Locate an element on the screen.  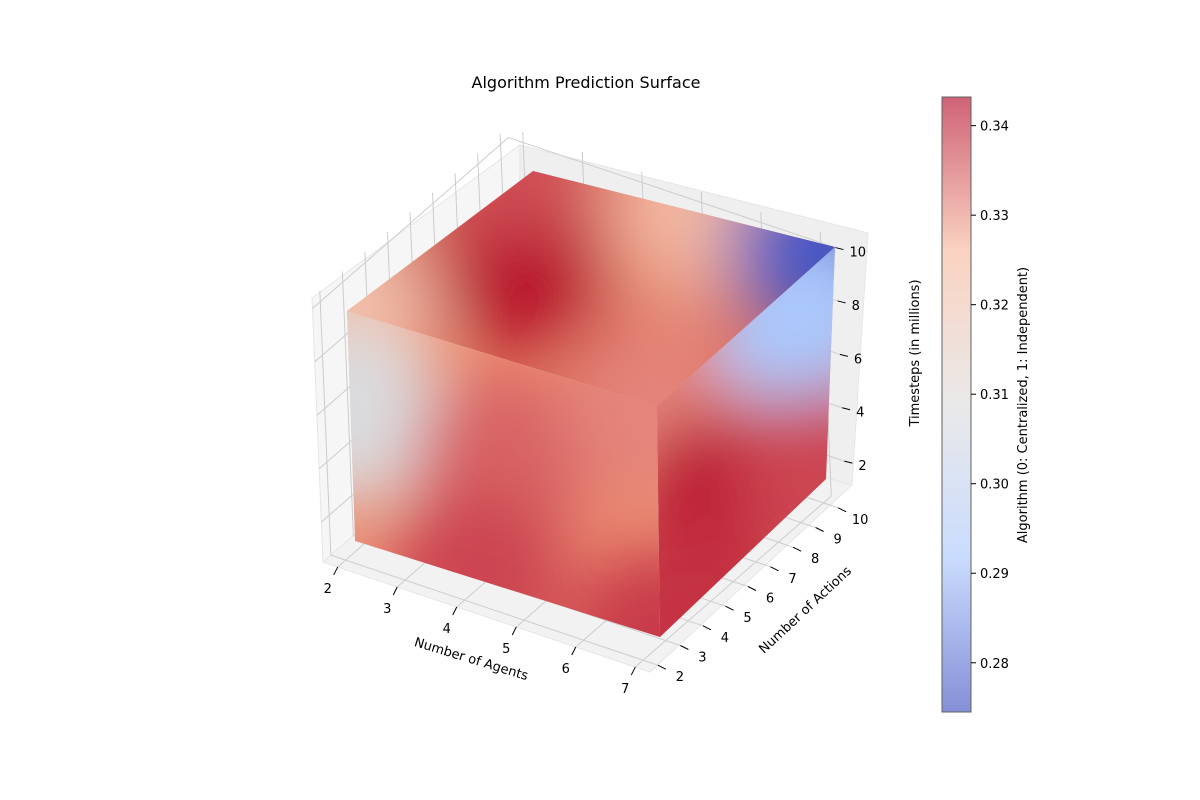
x-tick-label: 6 is located at coordinates (566, 669).